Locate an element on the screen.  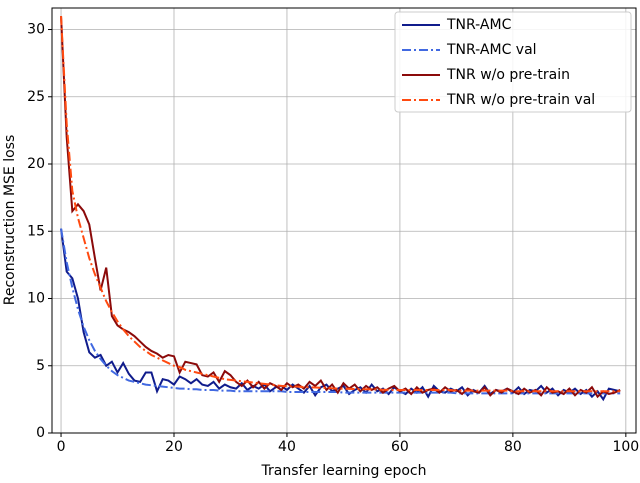
y-tick-label: 25 is located at coordinates (36, 97).